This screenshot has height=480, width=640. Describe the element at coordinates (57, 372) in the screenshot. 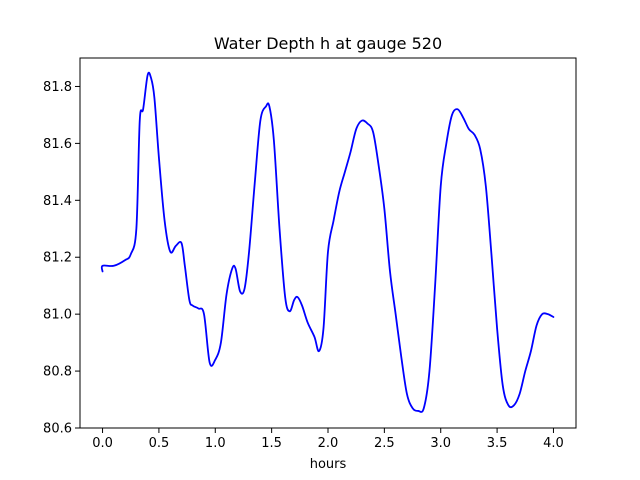

I see `y-tick-label: 80.8` at that location.